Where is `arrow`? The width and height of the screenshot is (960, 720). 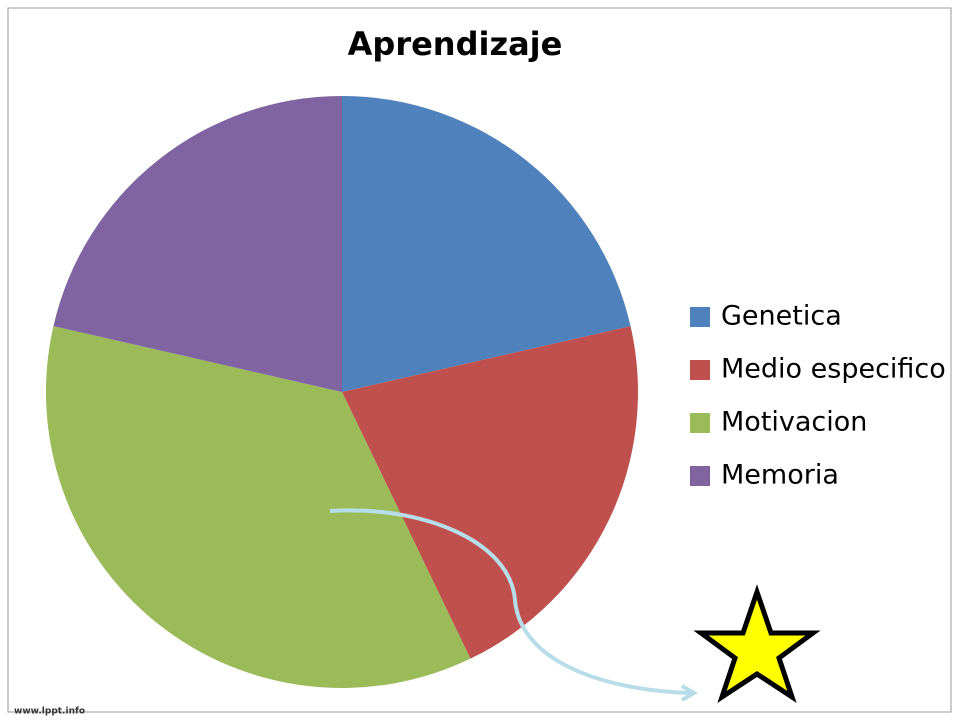
arrow is located at coordinates (510, 601).